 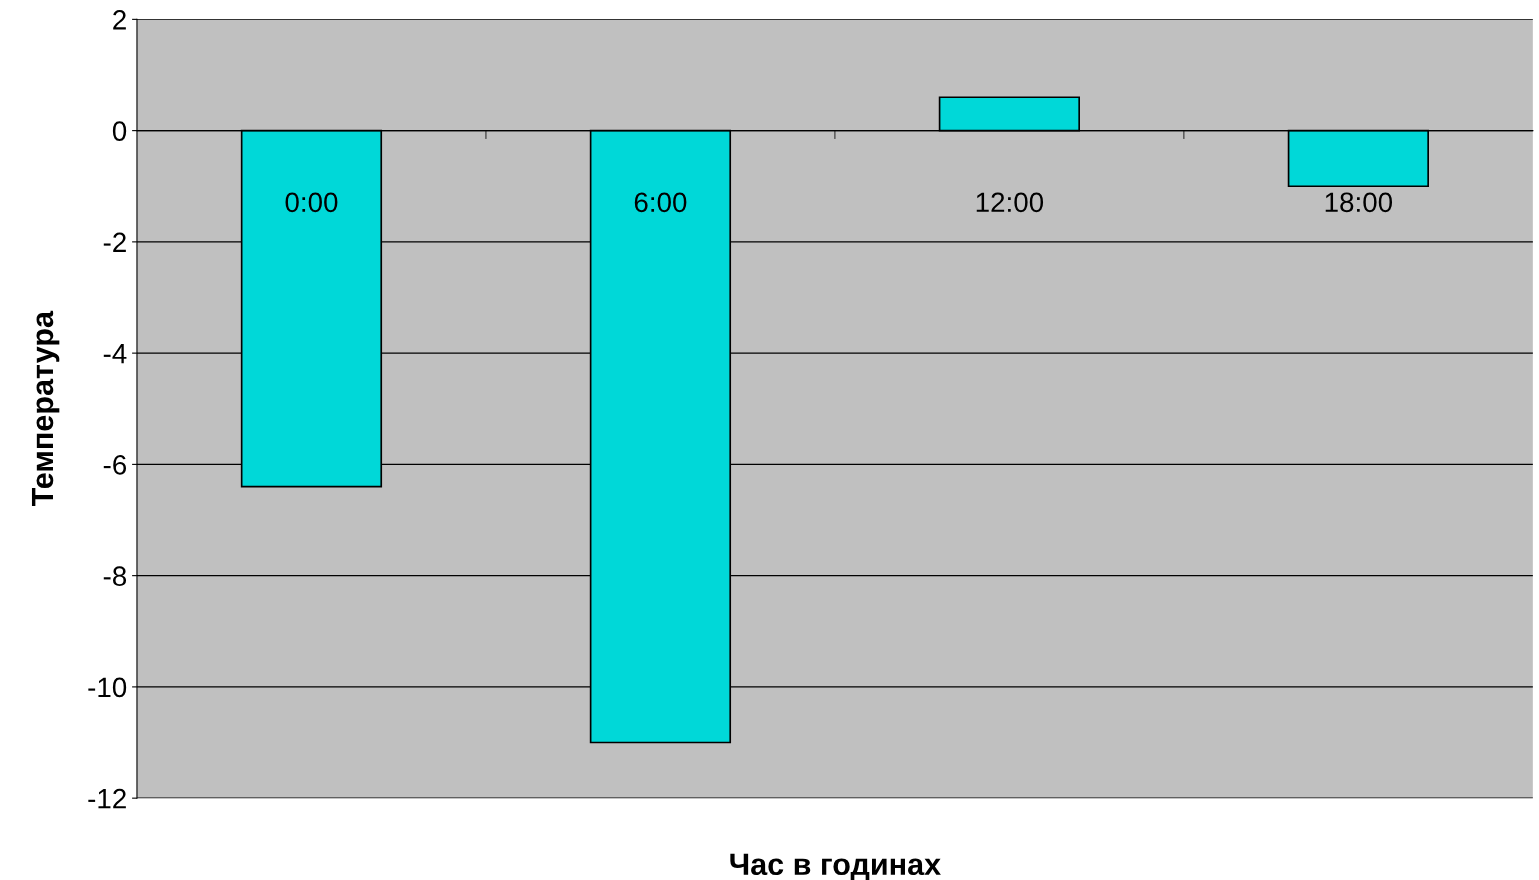 What do you see at coordinates (107, 798) in the screenshot?
I see `y-tick-label: -12` at bounding box center [107, 798].